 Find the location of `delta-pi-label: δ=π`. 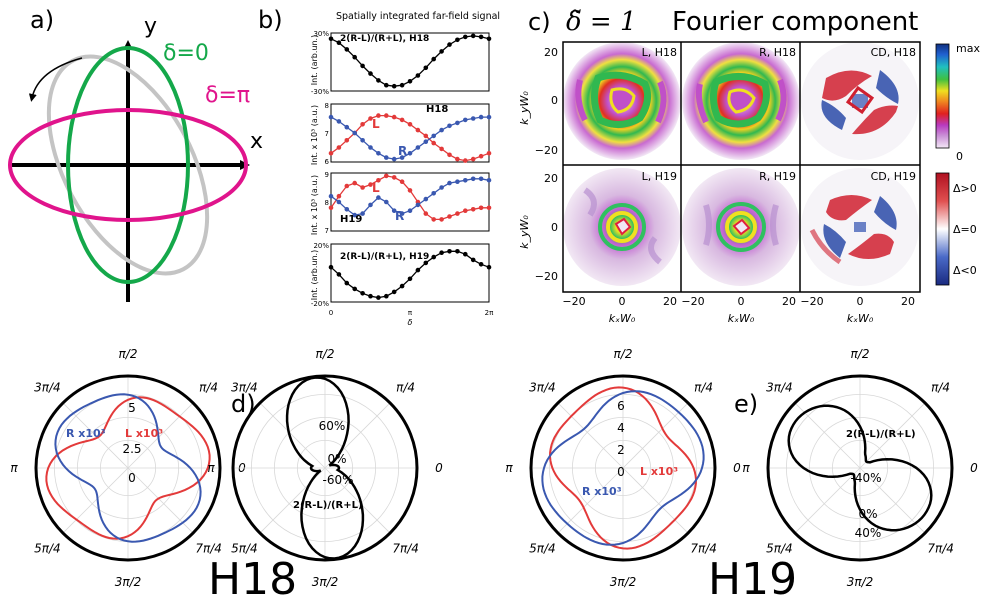

delta-pi-label: δ=π is located at coordinates (227, 95).